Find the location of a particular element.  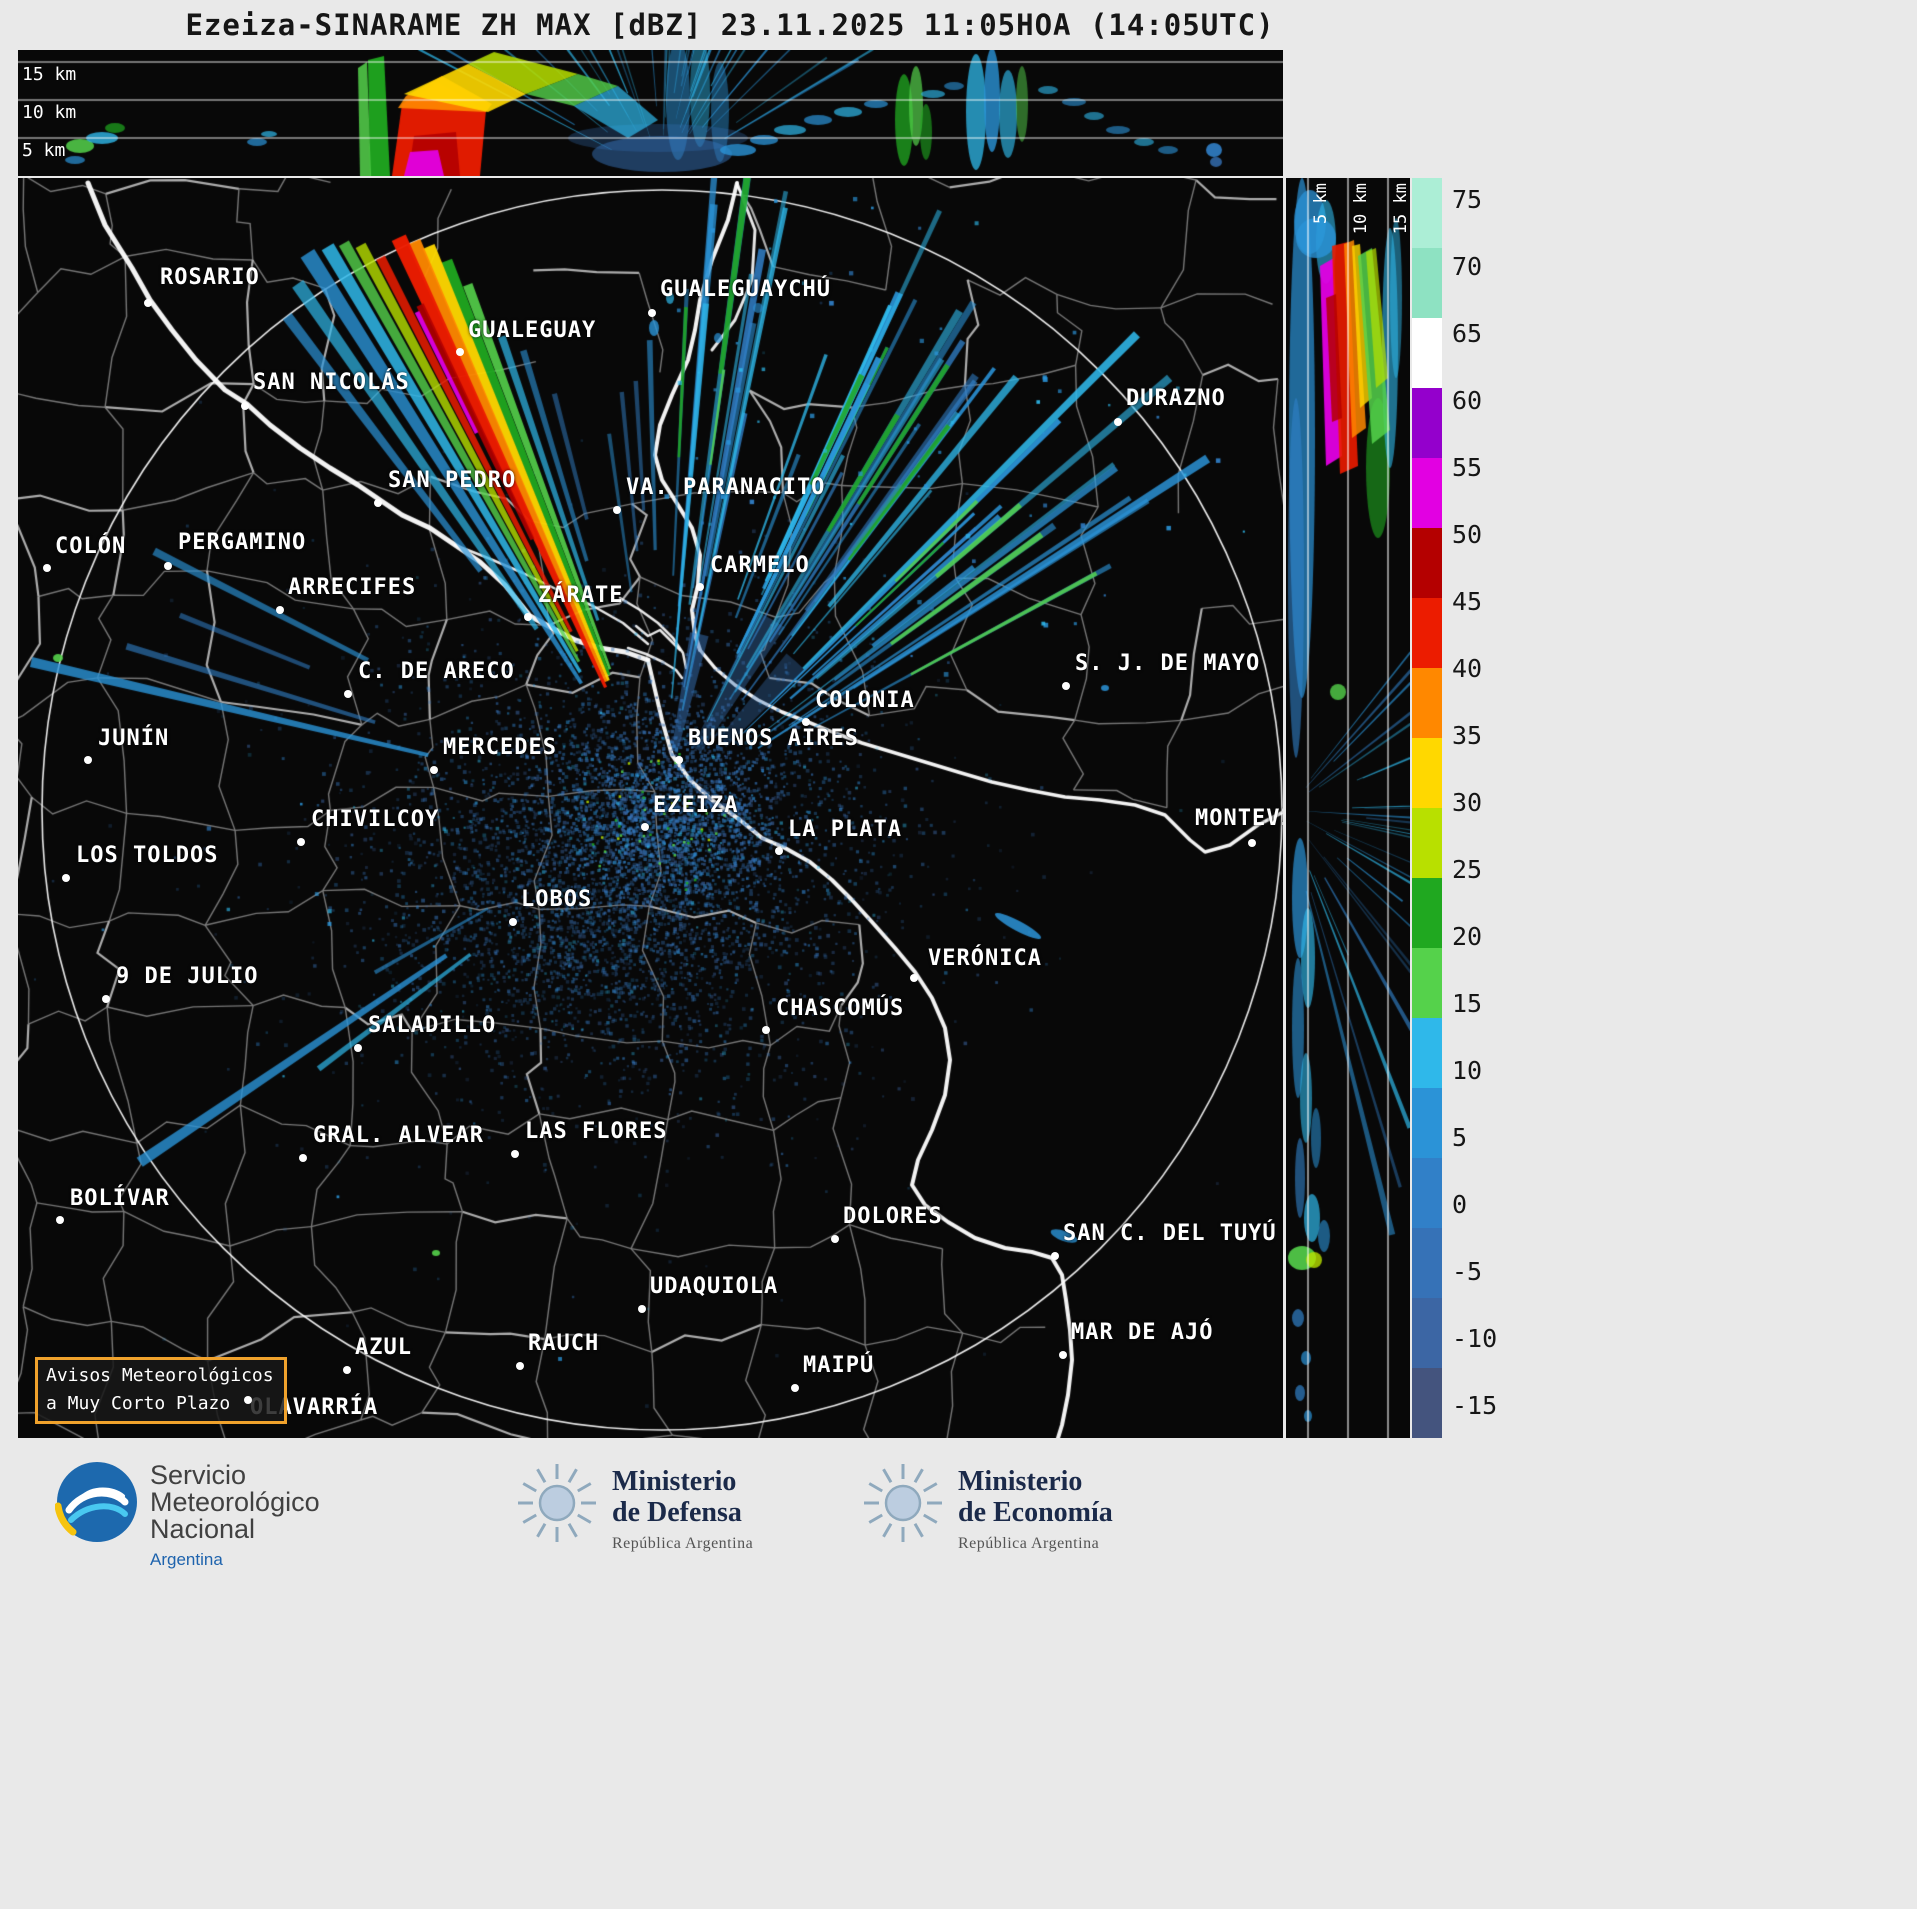

defensa-line-1: Ministerio is located at coordinates (674, 1481).